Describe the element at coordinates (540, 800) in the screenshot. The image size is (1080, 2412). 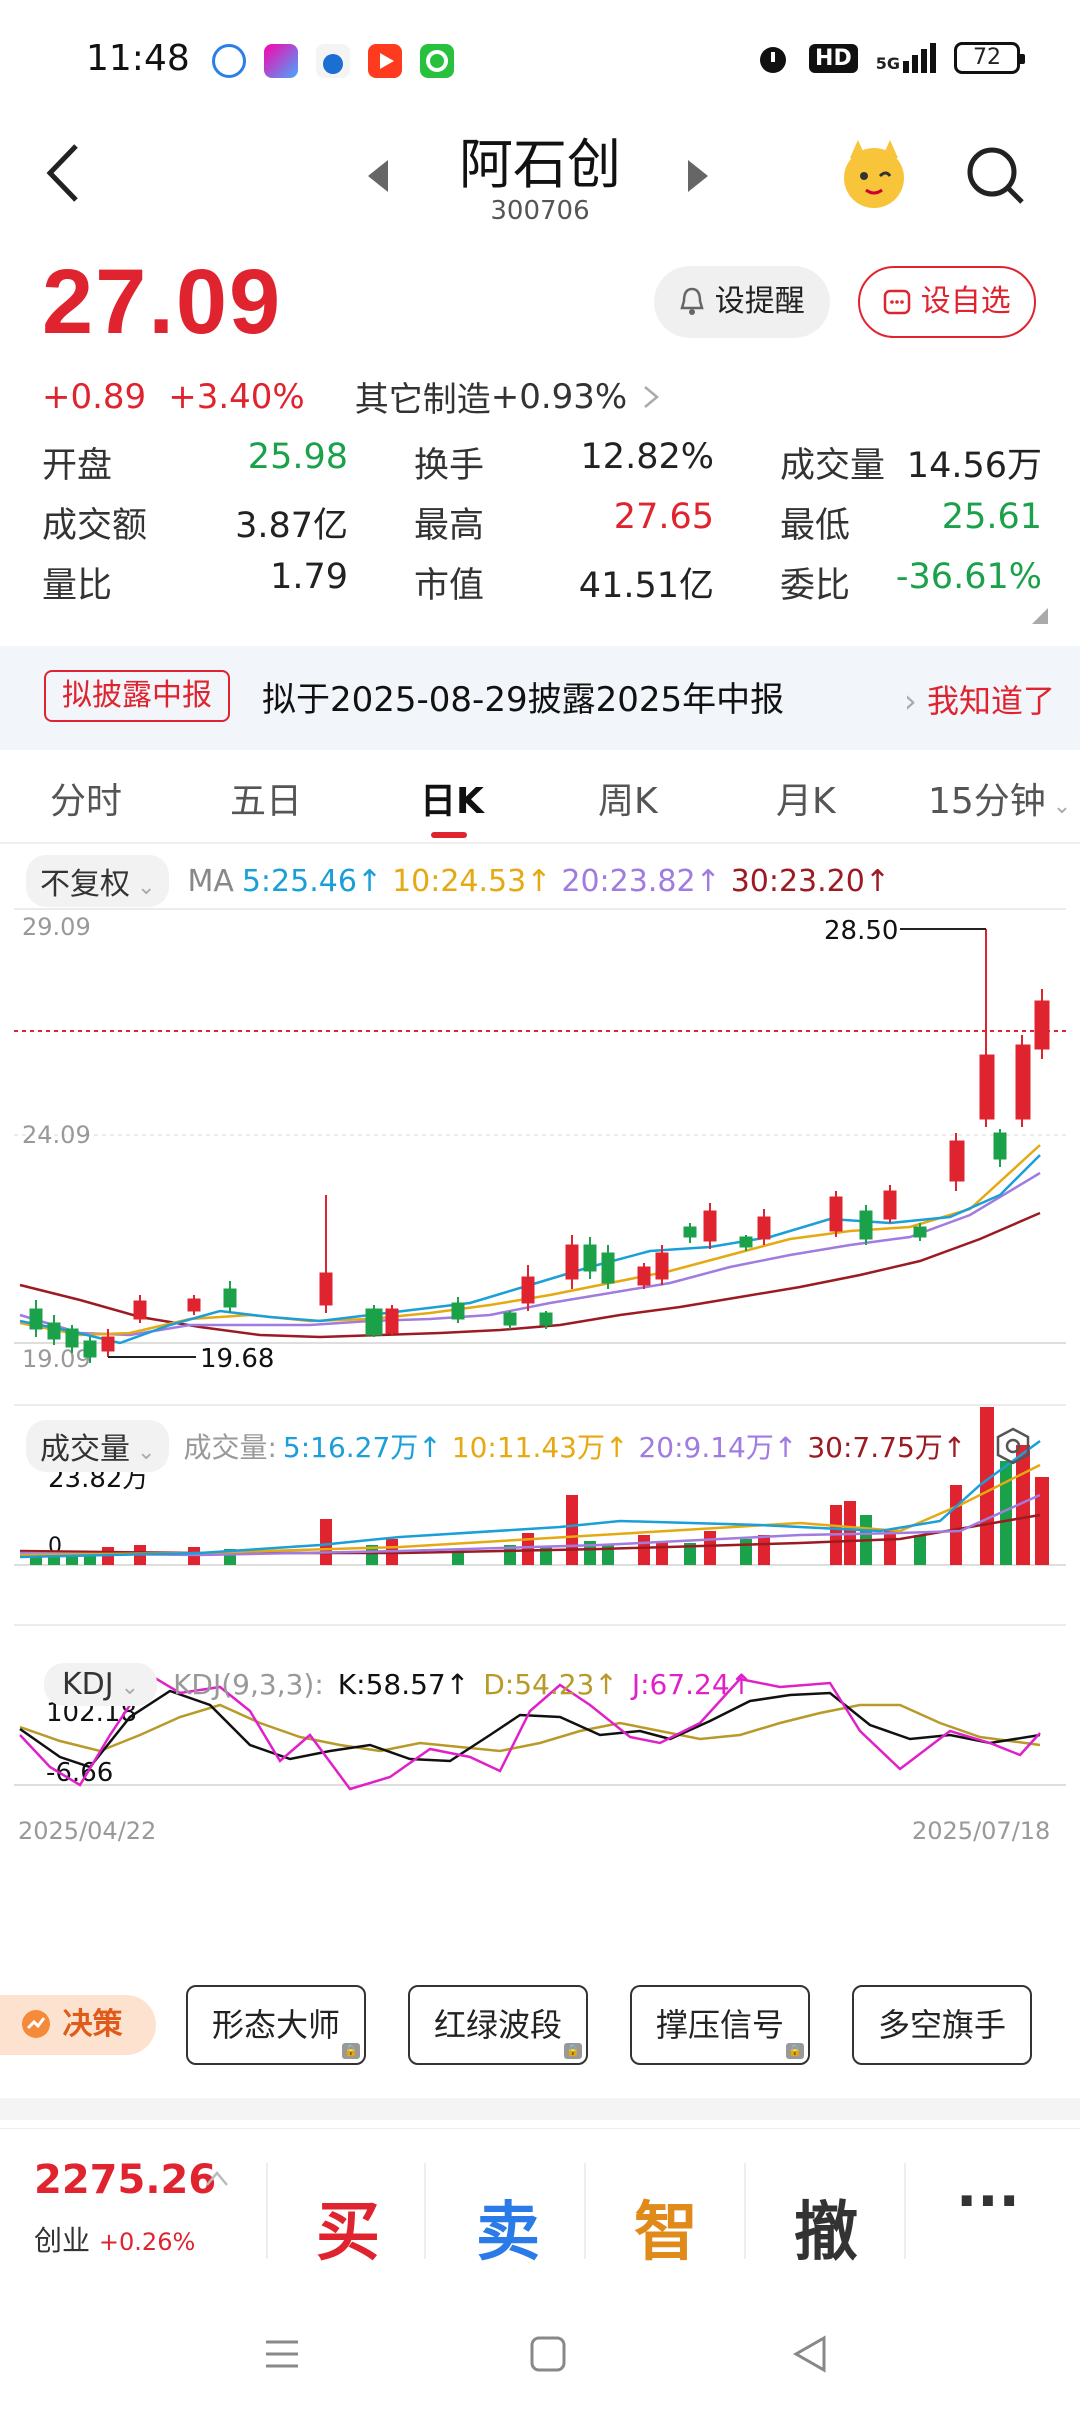
I see `period-tabs: 分时 五日 日K 周K 月K 15分钟 ⌄` at that location.